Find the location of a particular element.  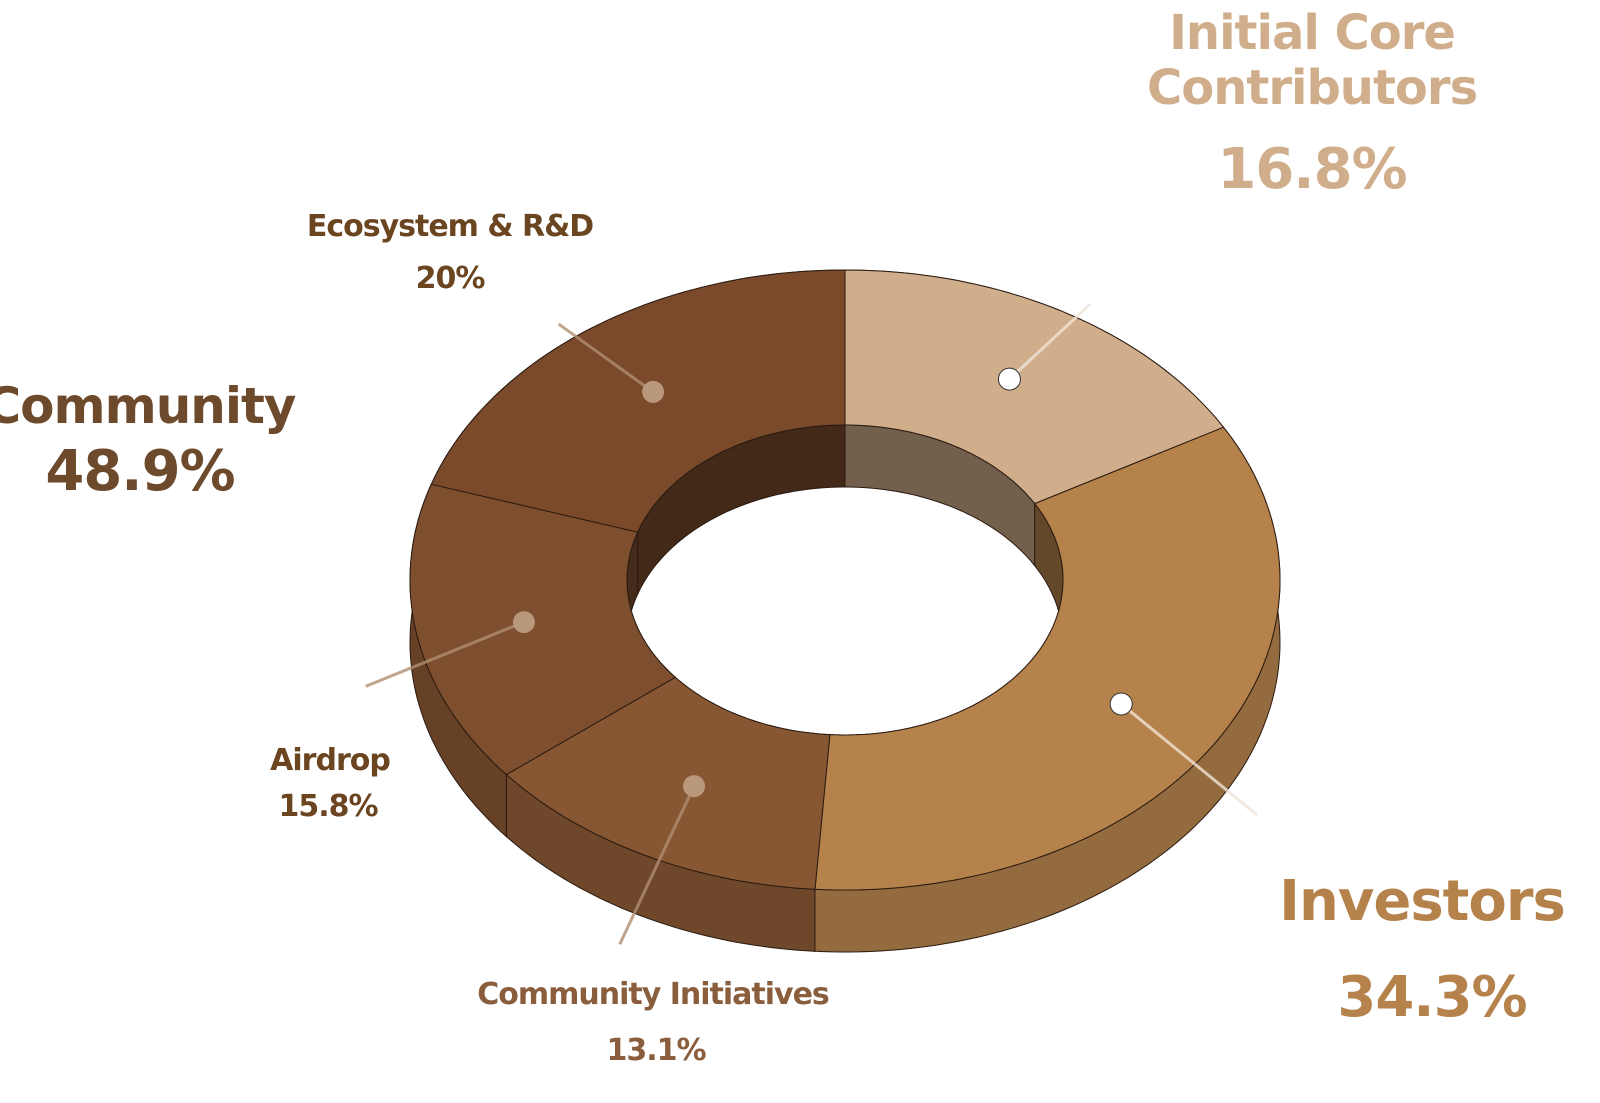

slice-value: 15.8% is located at coordinates (328, 806).